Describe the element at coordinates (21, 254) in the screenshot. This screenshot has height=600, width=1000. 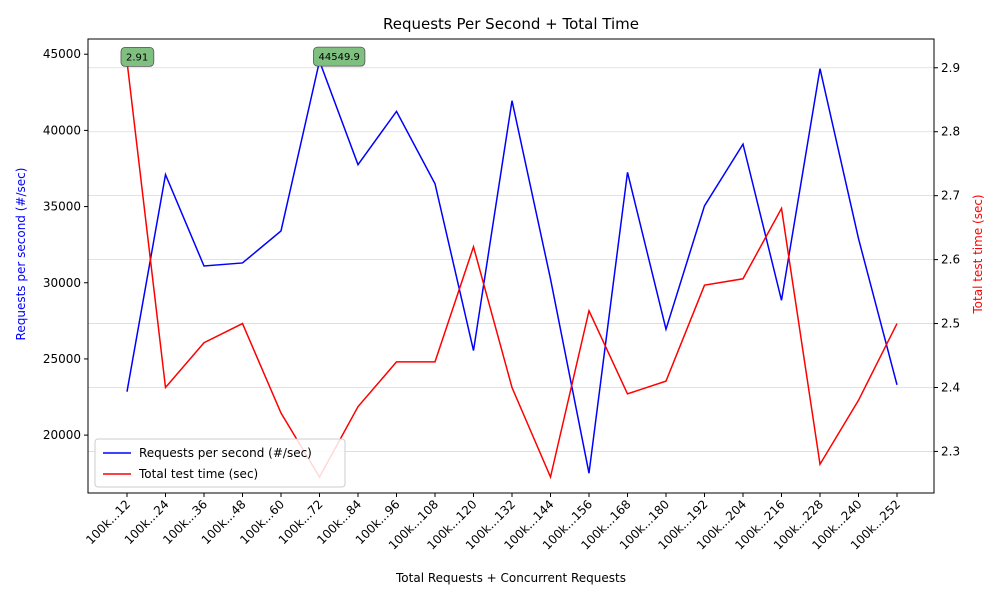
I see `y-axis-left-label: Requests per second (#/sec)` at that location.